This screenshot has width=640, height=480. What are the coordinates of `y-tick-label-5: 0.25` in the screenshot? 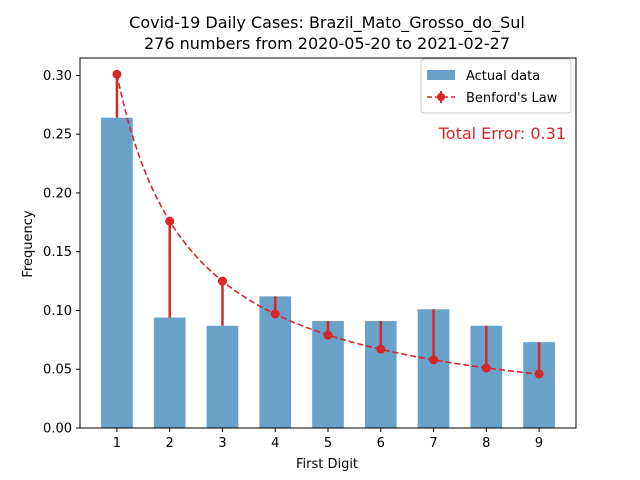 It's located at (57, 135).